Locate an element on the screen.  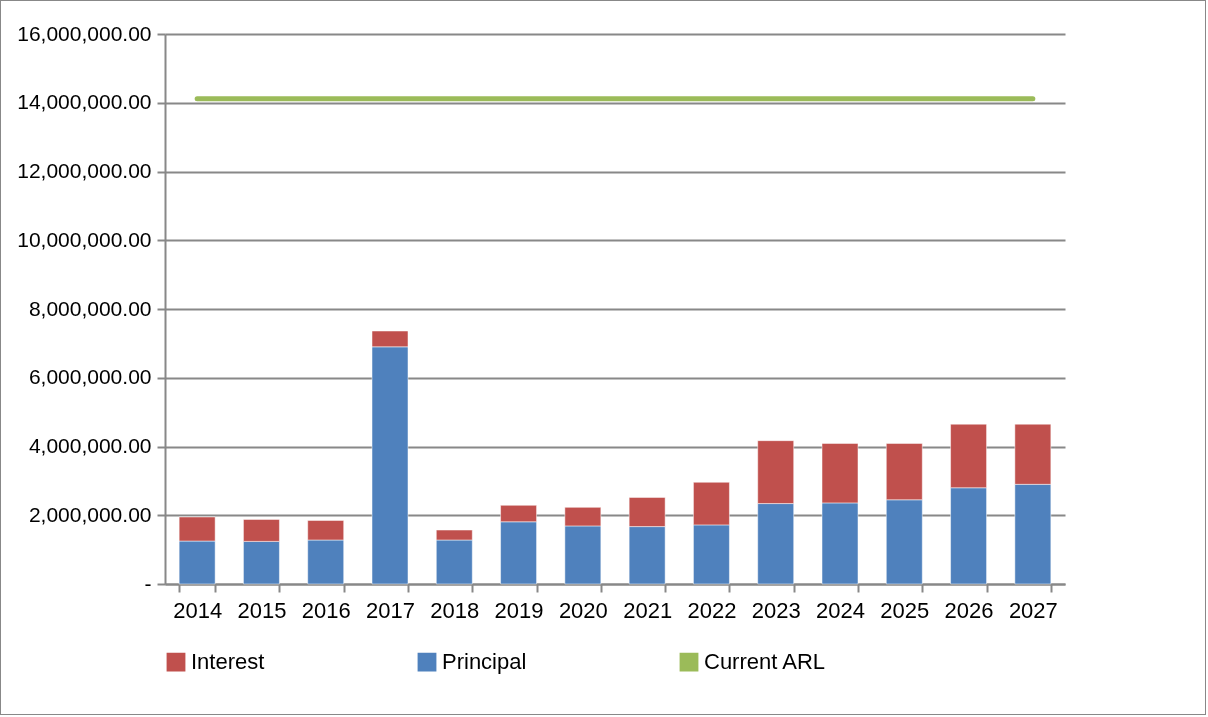
legend-label: Current ARL is located at coordinates (765, 662).